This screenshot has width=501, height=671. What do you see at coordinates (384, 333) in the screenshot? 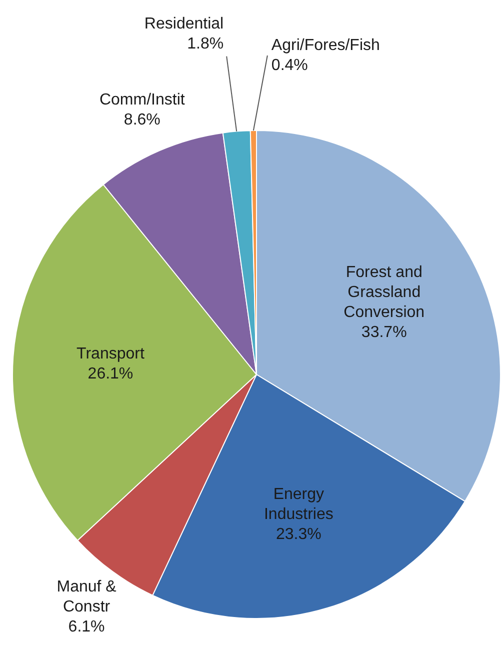
I see `data-label: 33.7%` at bounding box center [384, 333].